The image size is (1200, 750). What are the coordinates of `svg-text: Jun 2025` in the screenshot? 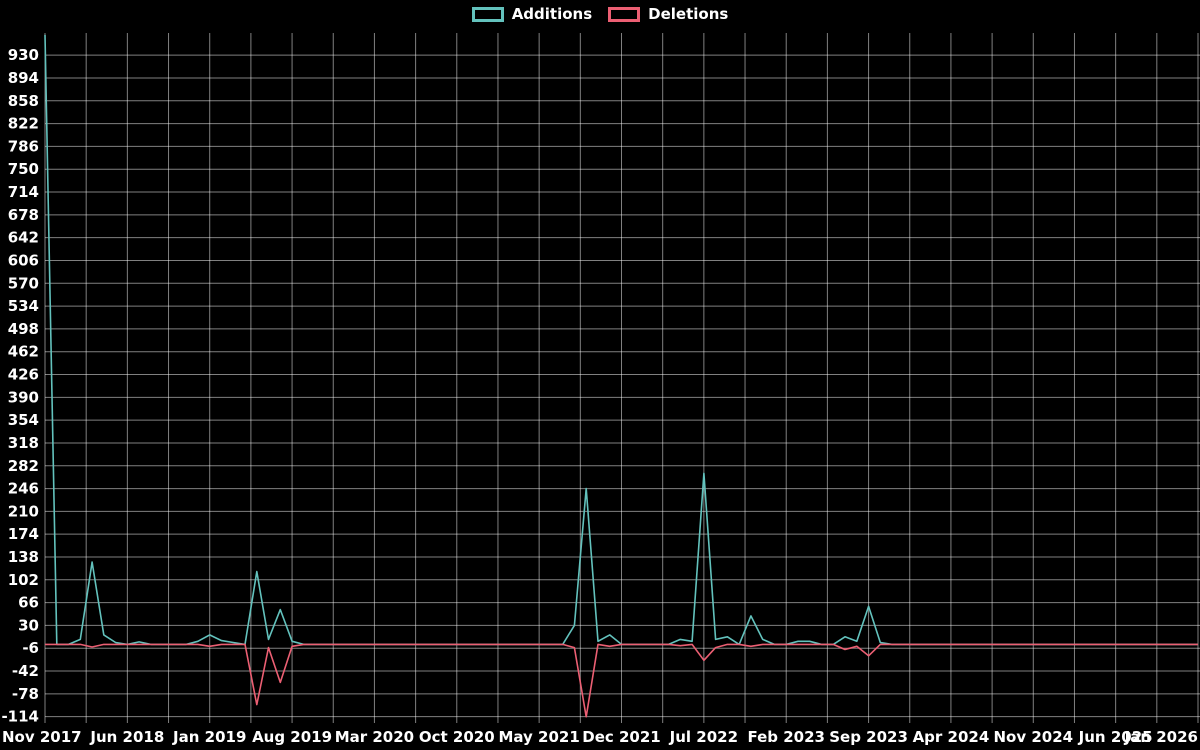 It's located at (1115, 737).